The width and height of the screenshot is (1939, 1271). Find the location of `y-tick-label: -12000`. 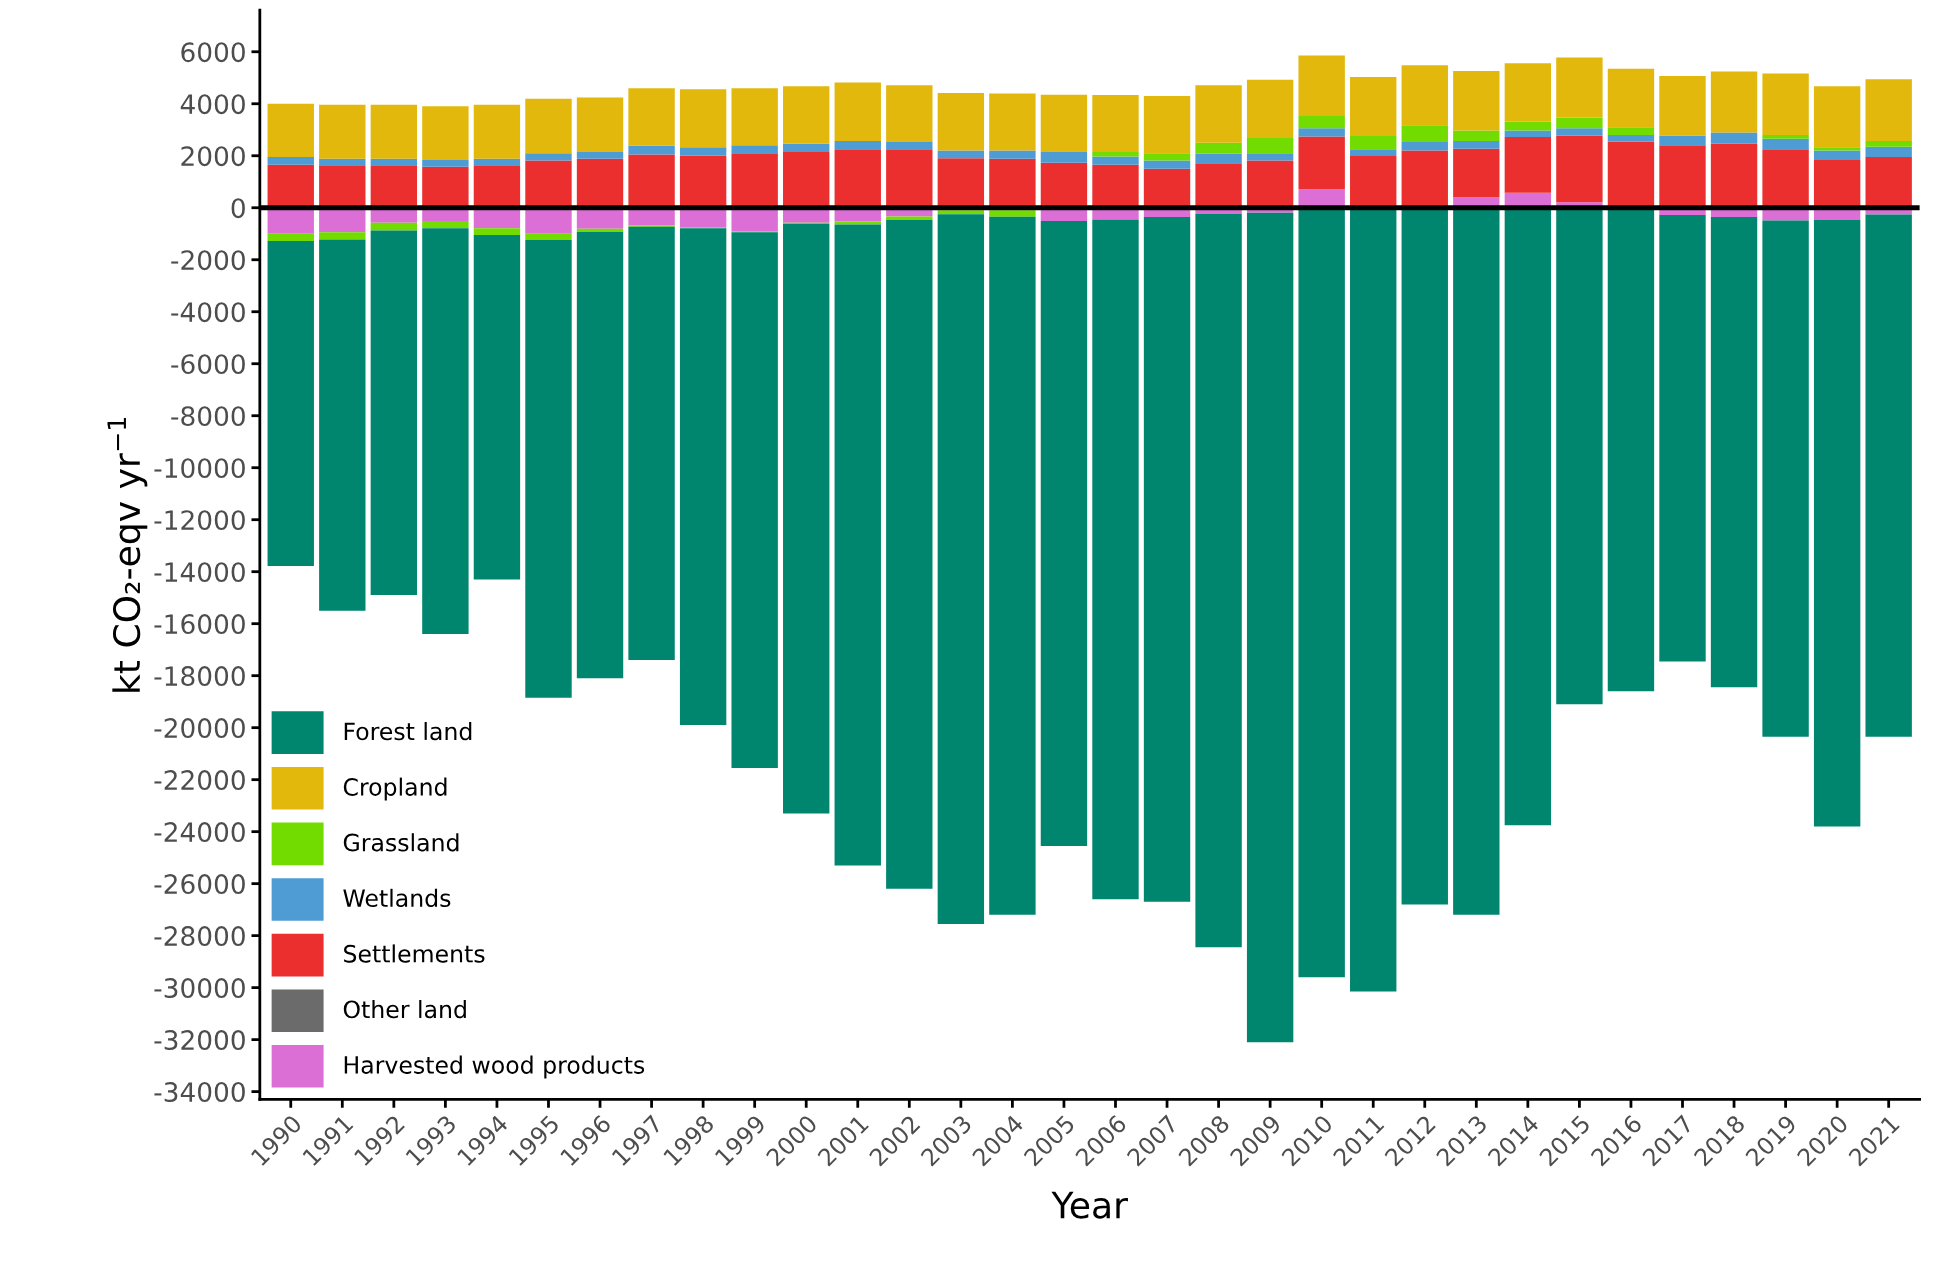

y-tick-label: -12000 is located at coordinates (199, 520).